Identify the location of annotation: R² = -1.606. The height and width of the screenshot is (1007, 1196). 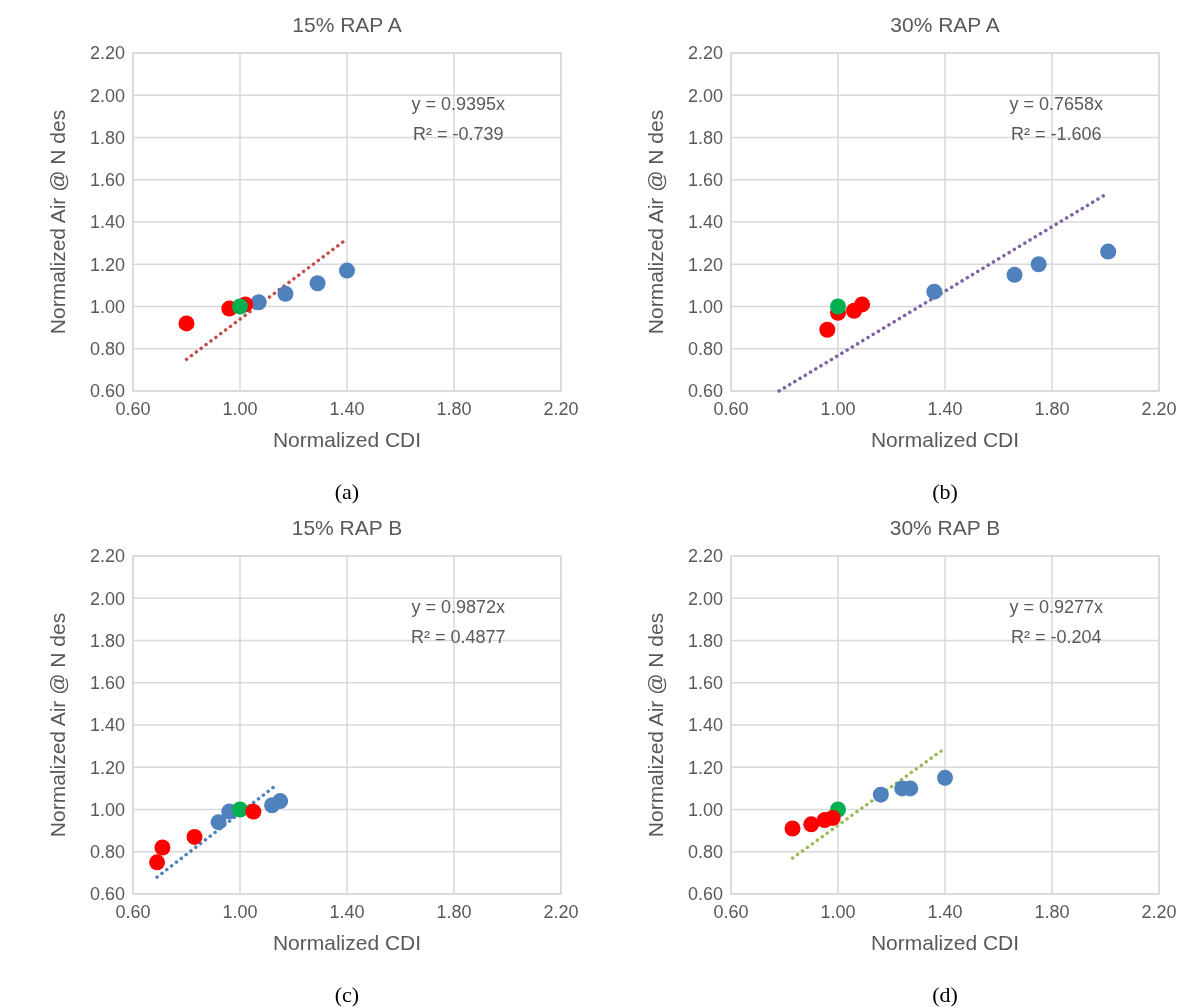
(1056, 134).